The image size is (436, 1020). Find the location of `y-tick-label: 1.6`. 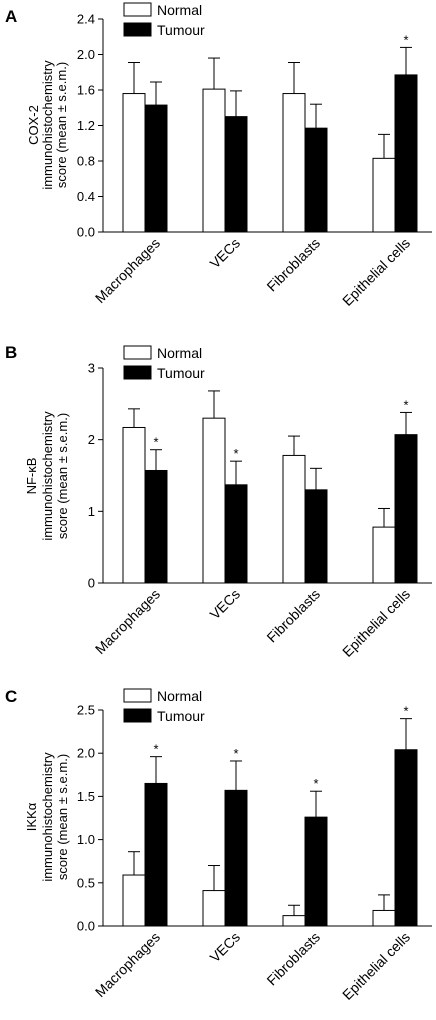

y-tick-label: 1.6 is located at coordinates (86, 90).